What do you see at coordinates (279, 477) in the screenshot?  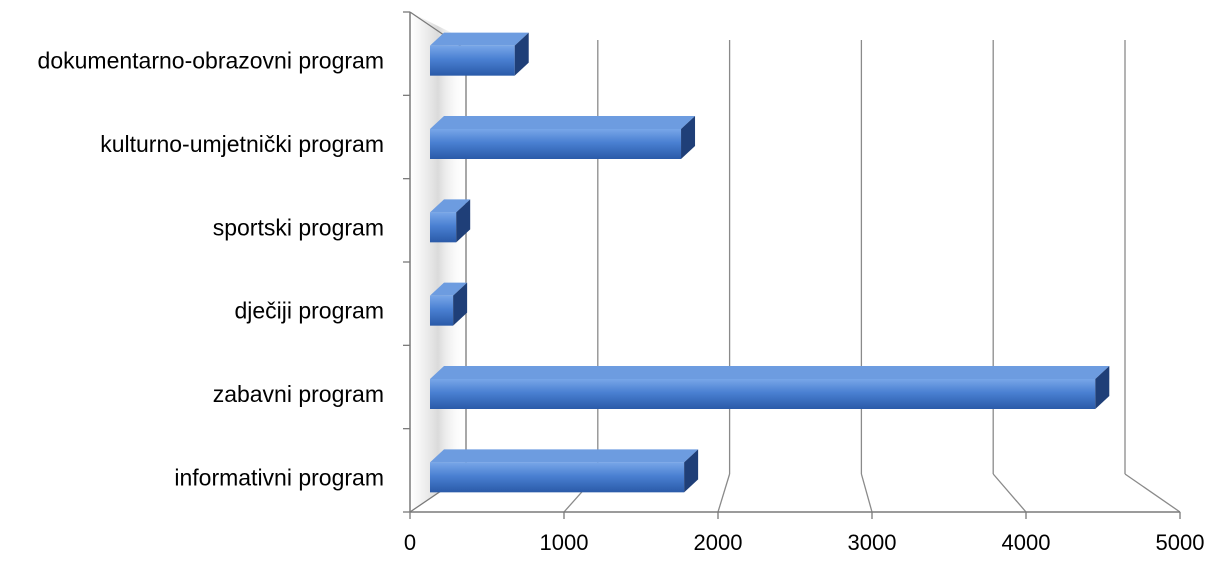 I see `category-label: informativni program` at bounding box center [279, 477].